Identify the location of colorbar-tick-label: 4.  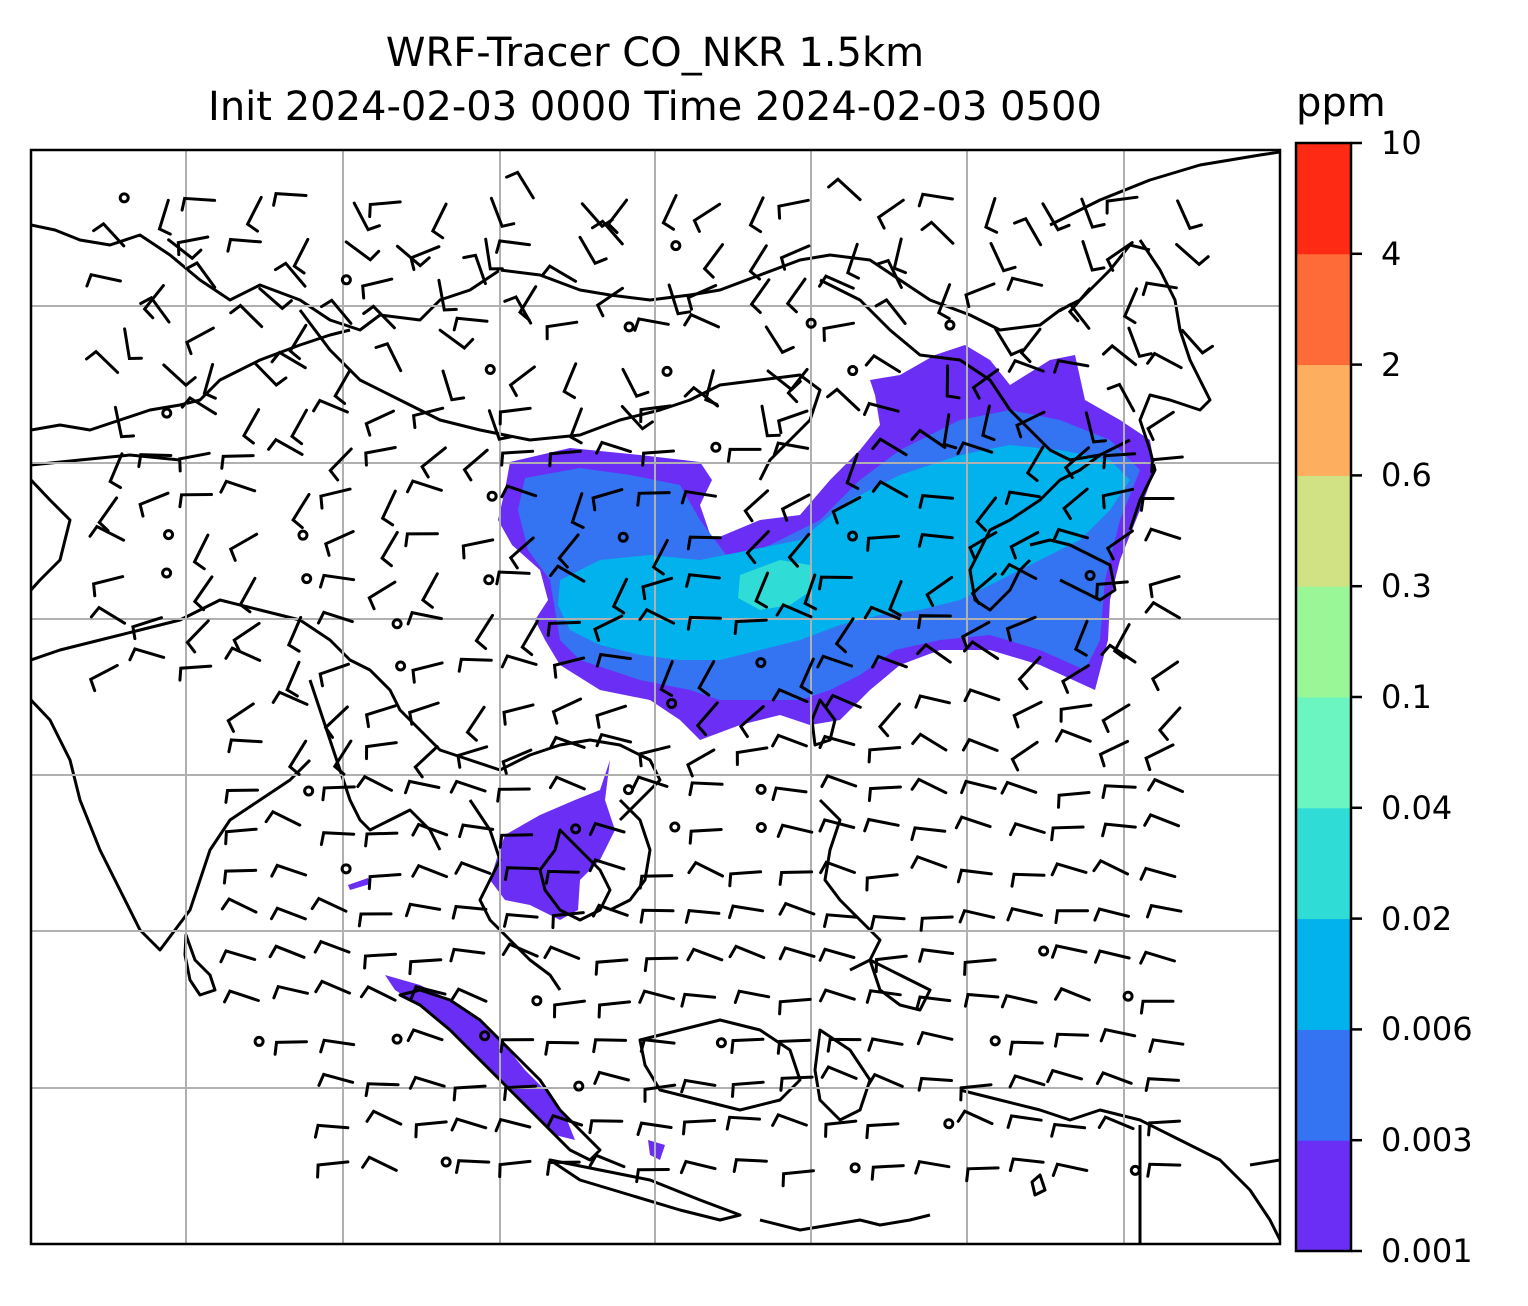
(1391, 253).